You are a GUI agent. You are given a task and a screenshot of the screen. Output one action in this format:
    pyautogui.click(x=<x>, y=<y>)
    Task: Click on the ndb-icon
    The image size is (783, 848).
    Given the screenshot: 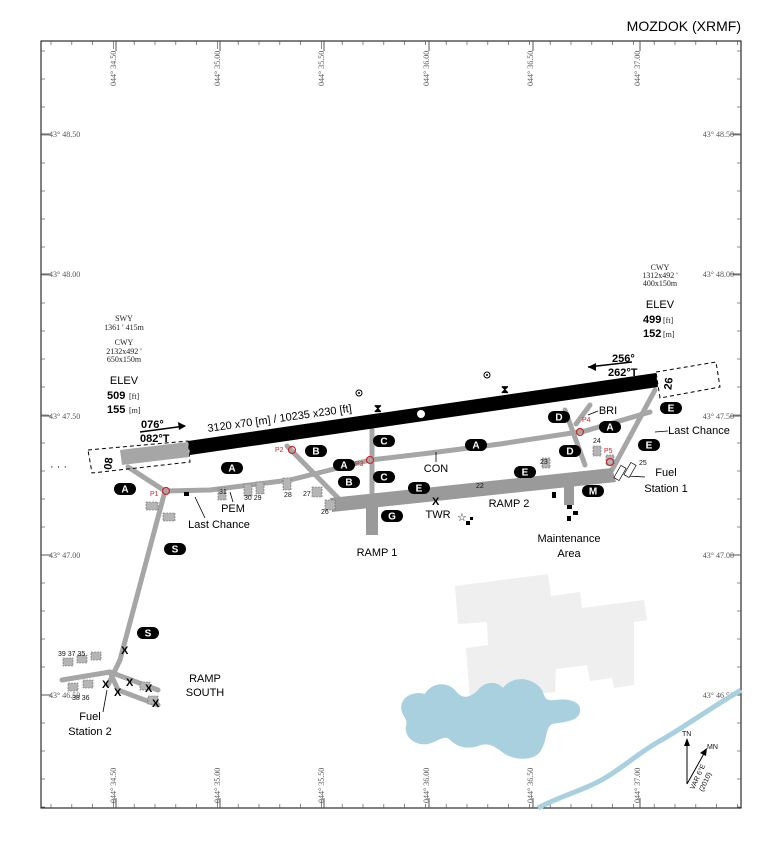 What is the action you would take?
    pyautogui.click(x=359, y=393)
    